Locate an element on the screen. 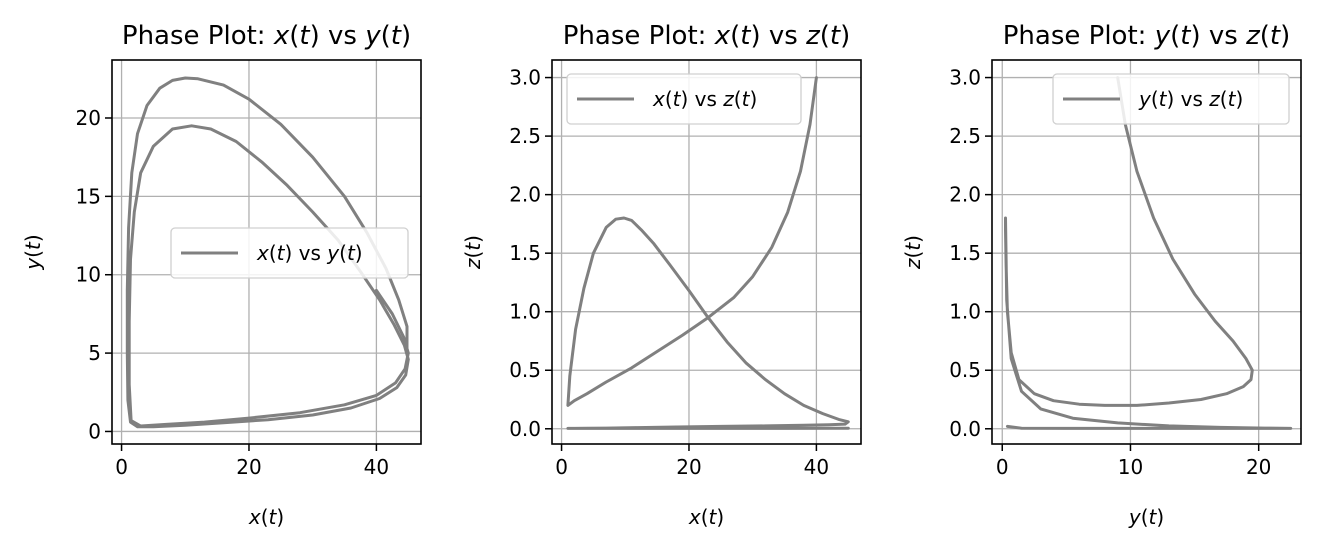 Image resolution: width=1342 pixels, height=550 pixels. y-axis-label: y(t) is located at coordinates (33, 252).